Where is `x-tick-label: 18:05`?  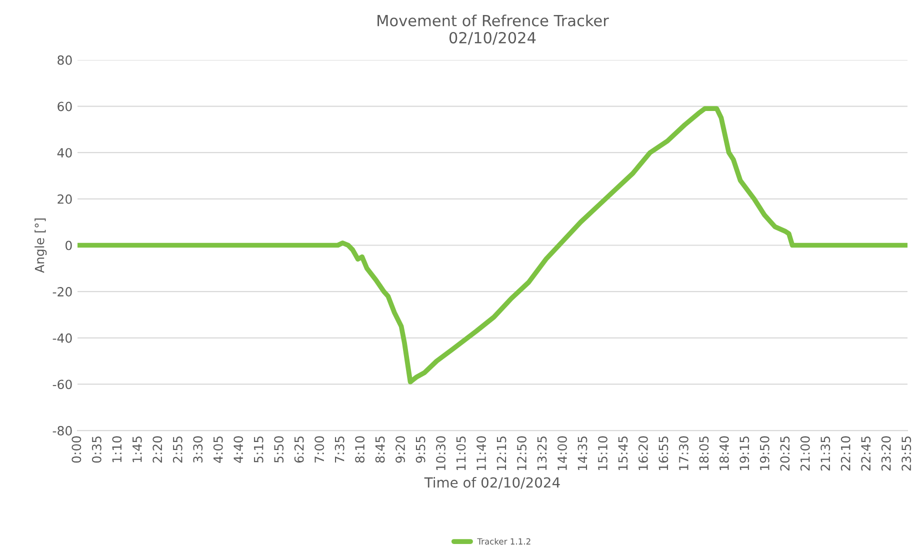
x-tick-label: 18:05 is located at coordinates (704, 453).